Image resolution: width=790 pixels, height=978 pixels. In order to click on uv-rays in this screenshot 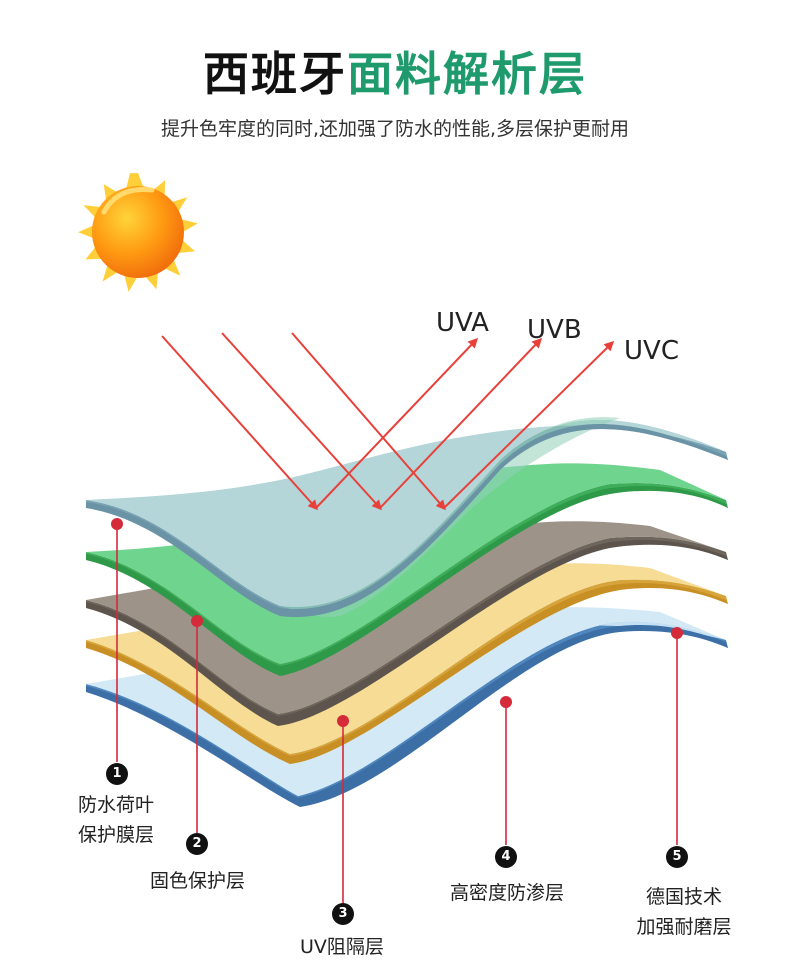, I will do `click(388, 421)`.